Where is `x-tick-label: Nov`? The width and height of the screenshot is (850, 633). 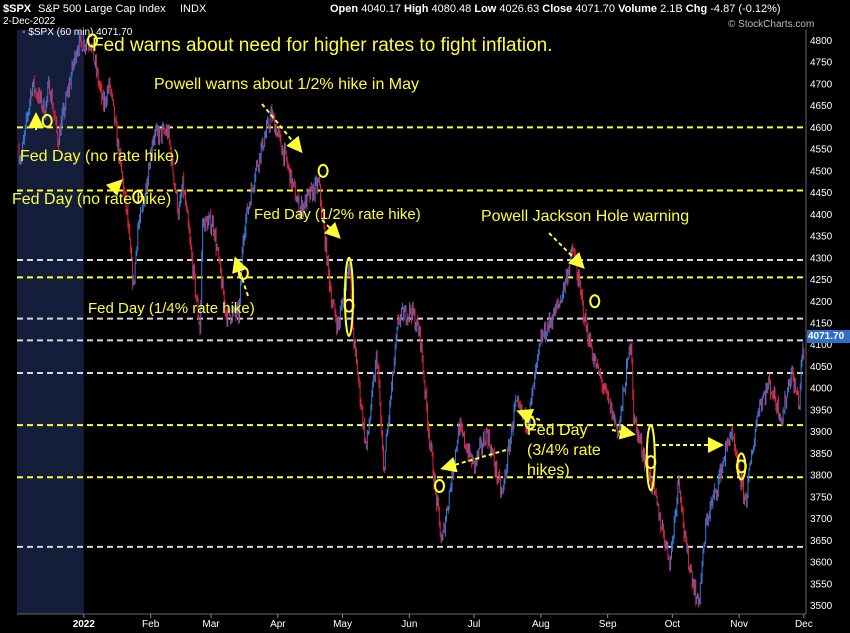
x-tick-label: Nov is located at coordinates (739, 624).